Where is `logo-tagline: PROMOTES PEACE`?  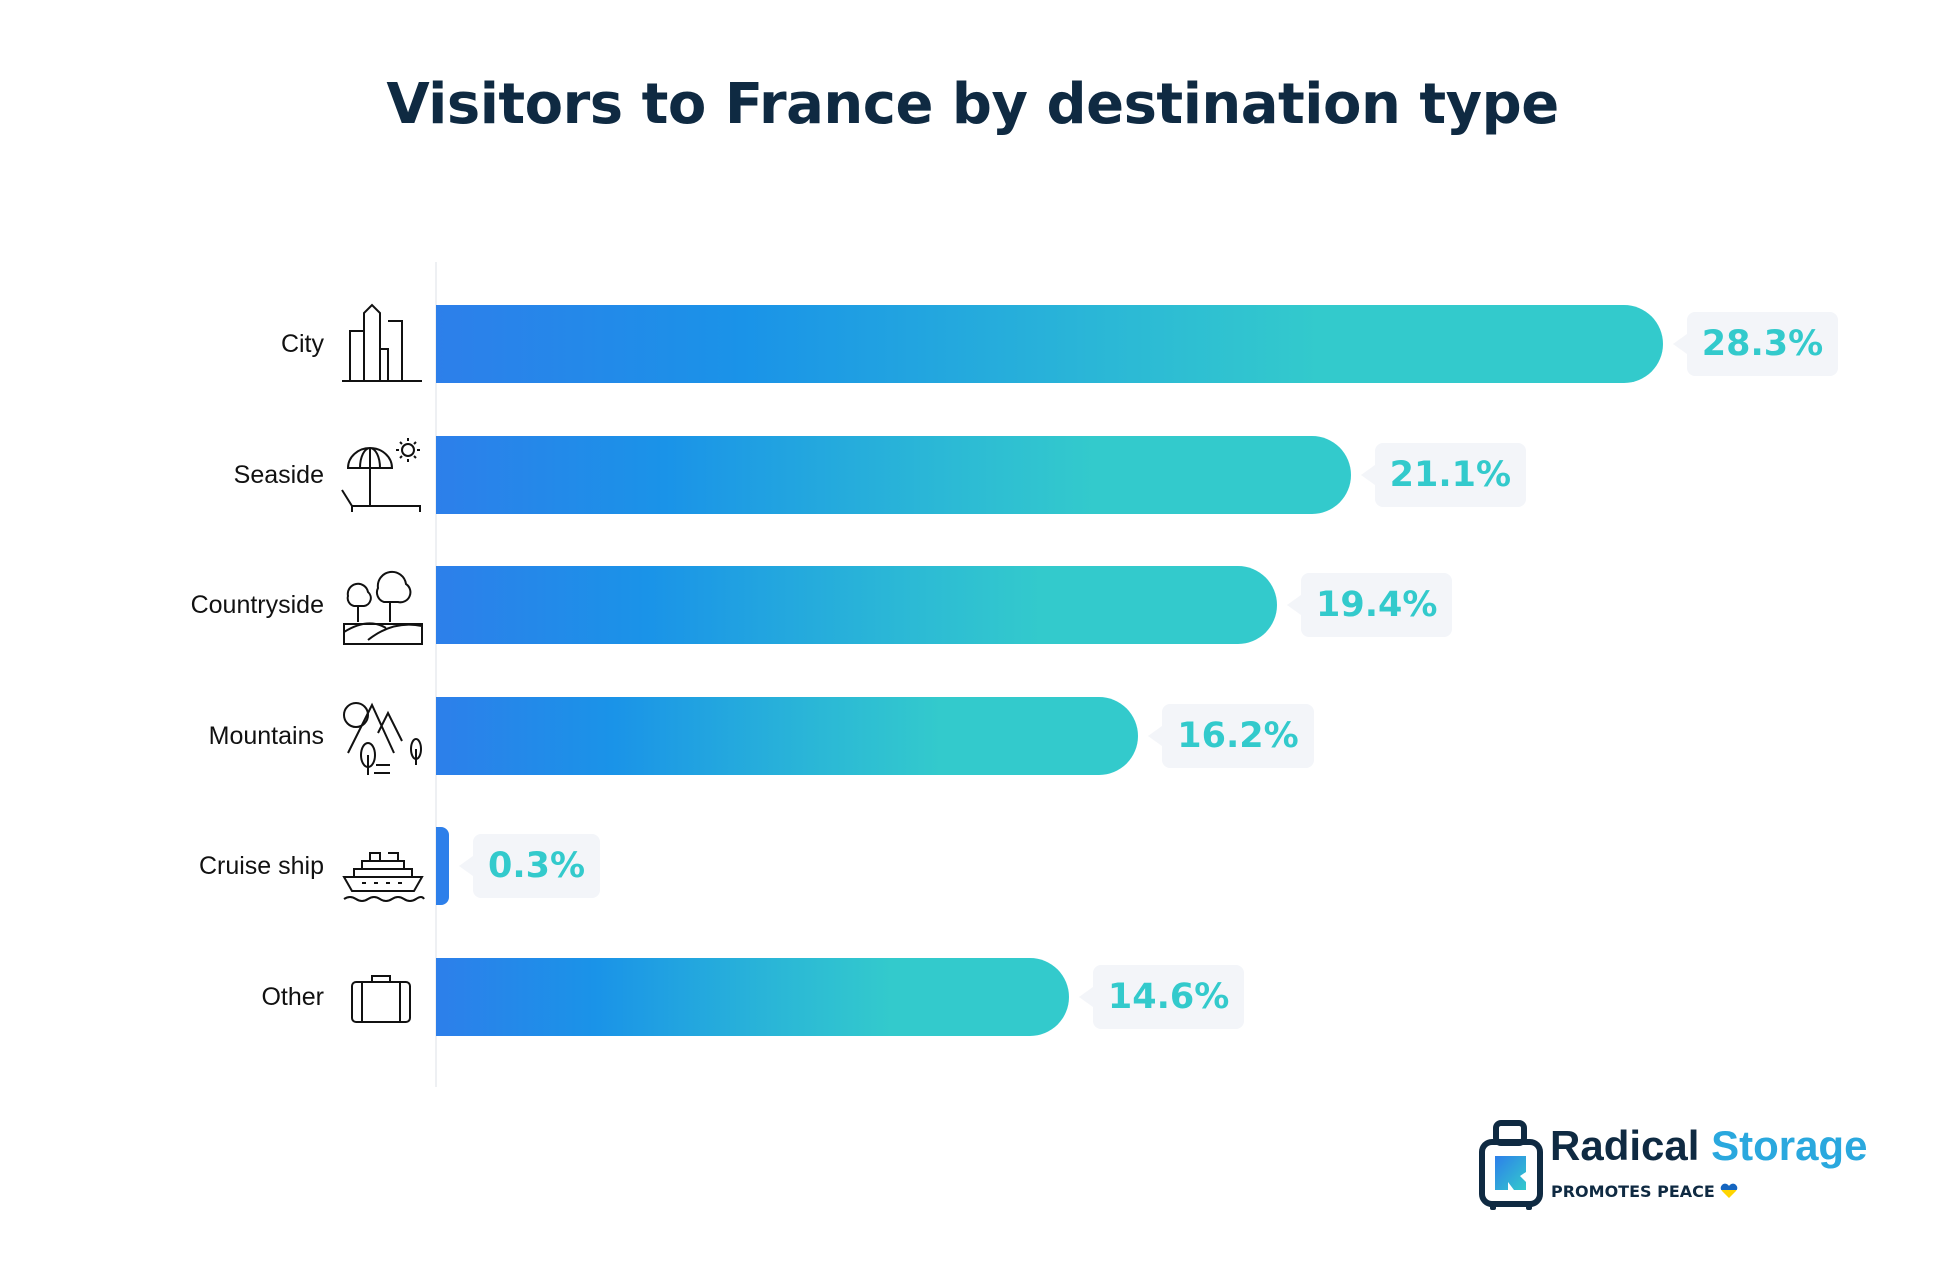 logo-tagline: PROMOTES PEACE is located at coordinates (1644, 1191).